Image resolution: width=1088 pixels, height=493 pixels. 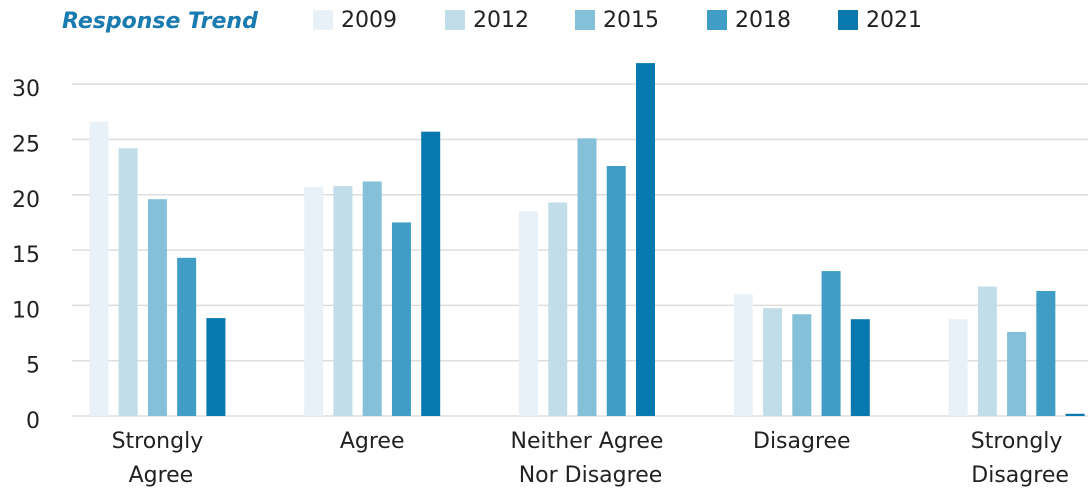 I want to click on legend-label: 2018, so click(x=763, y=20).